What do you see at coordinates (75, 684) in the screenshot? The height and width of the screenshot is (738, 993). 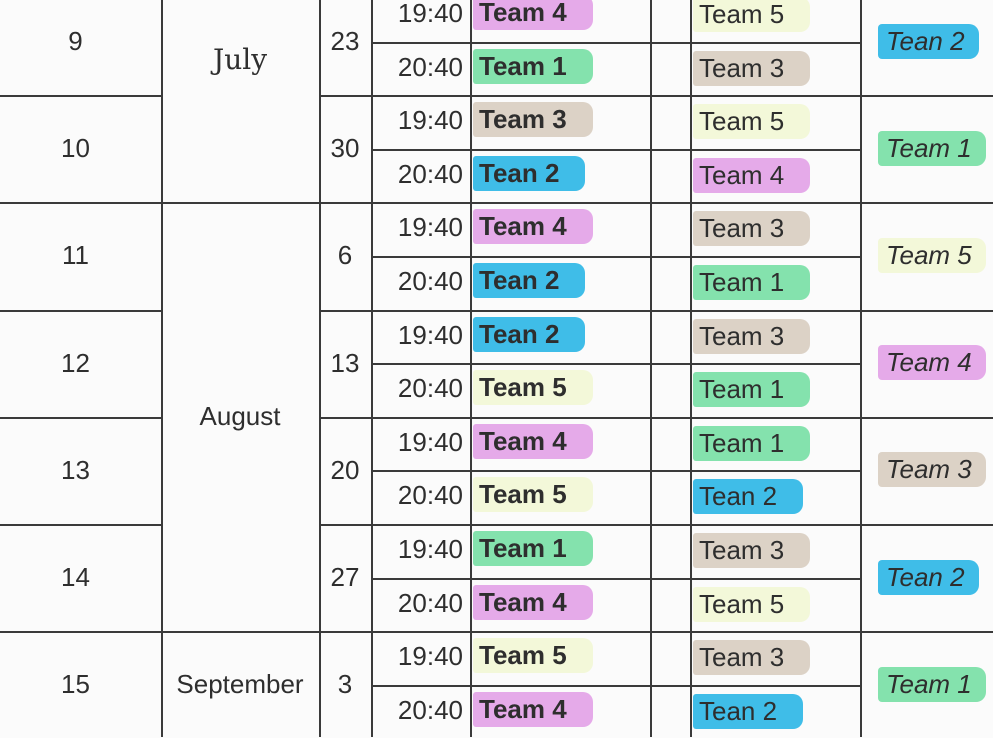 I see `week-number: 15` at bounding box center [75, 684].